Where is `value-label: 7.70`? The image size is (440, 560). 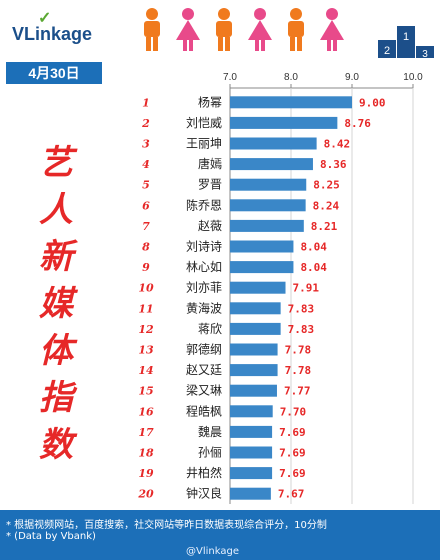
value-label: 7.70 is located at coordinates (293, 411).